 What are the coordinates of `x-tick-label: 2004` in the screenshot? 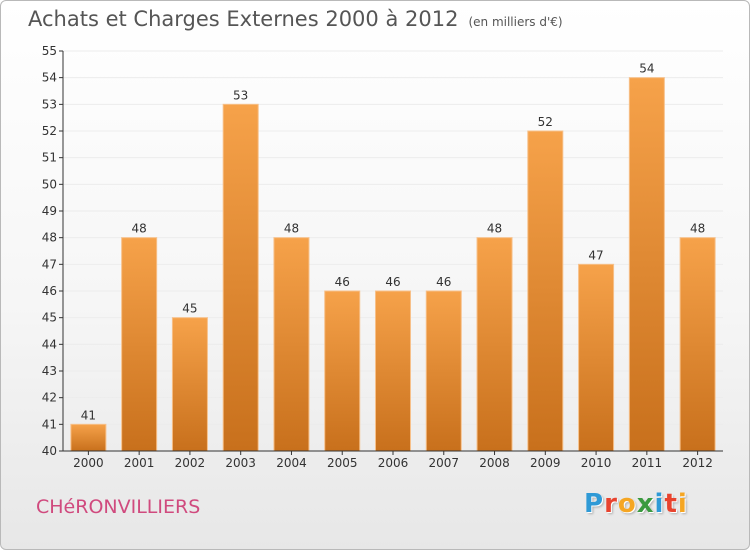 It's located at (291, 463).